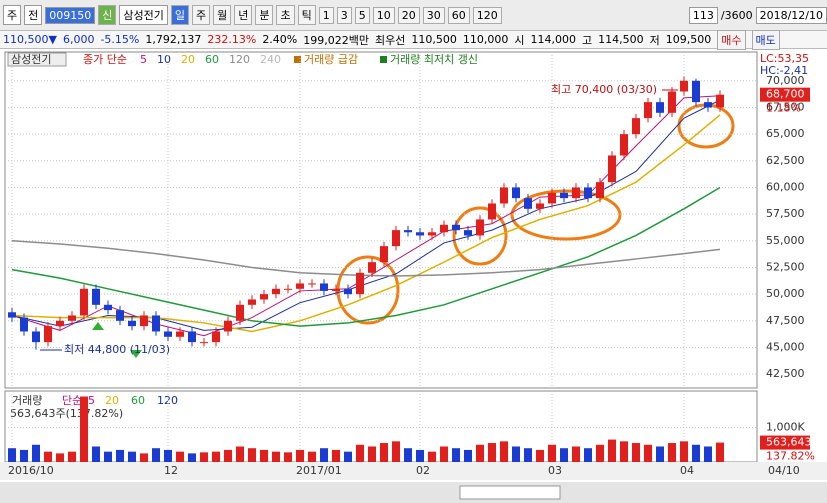  What do you see at coordinates (785, 186) in the screenshot?
I see `y-tick-label: 60,000` at bounding box center [785, 186].